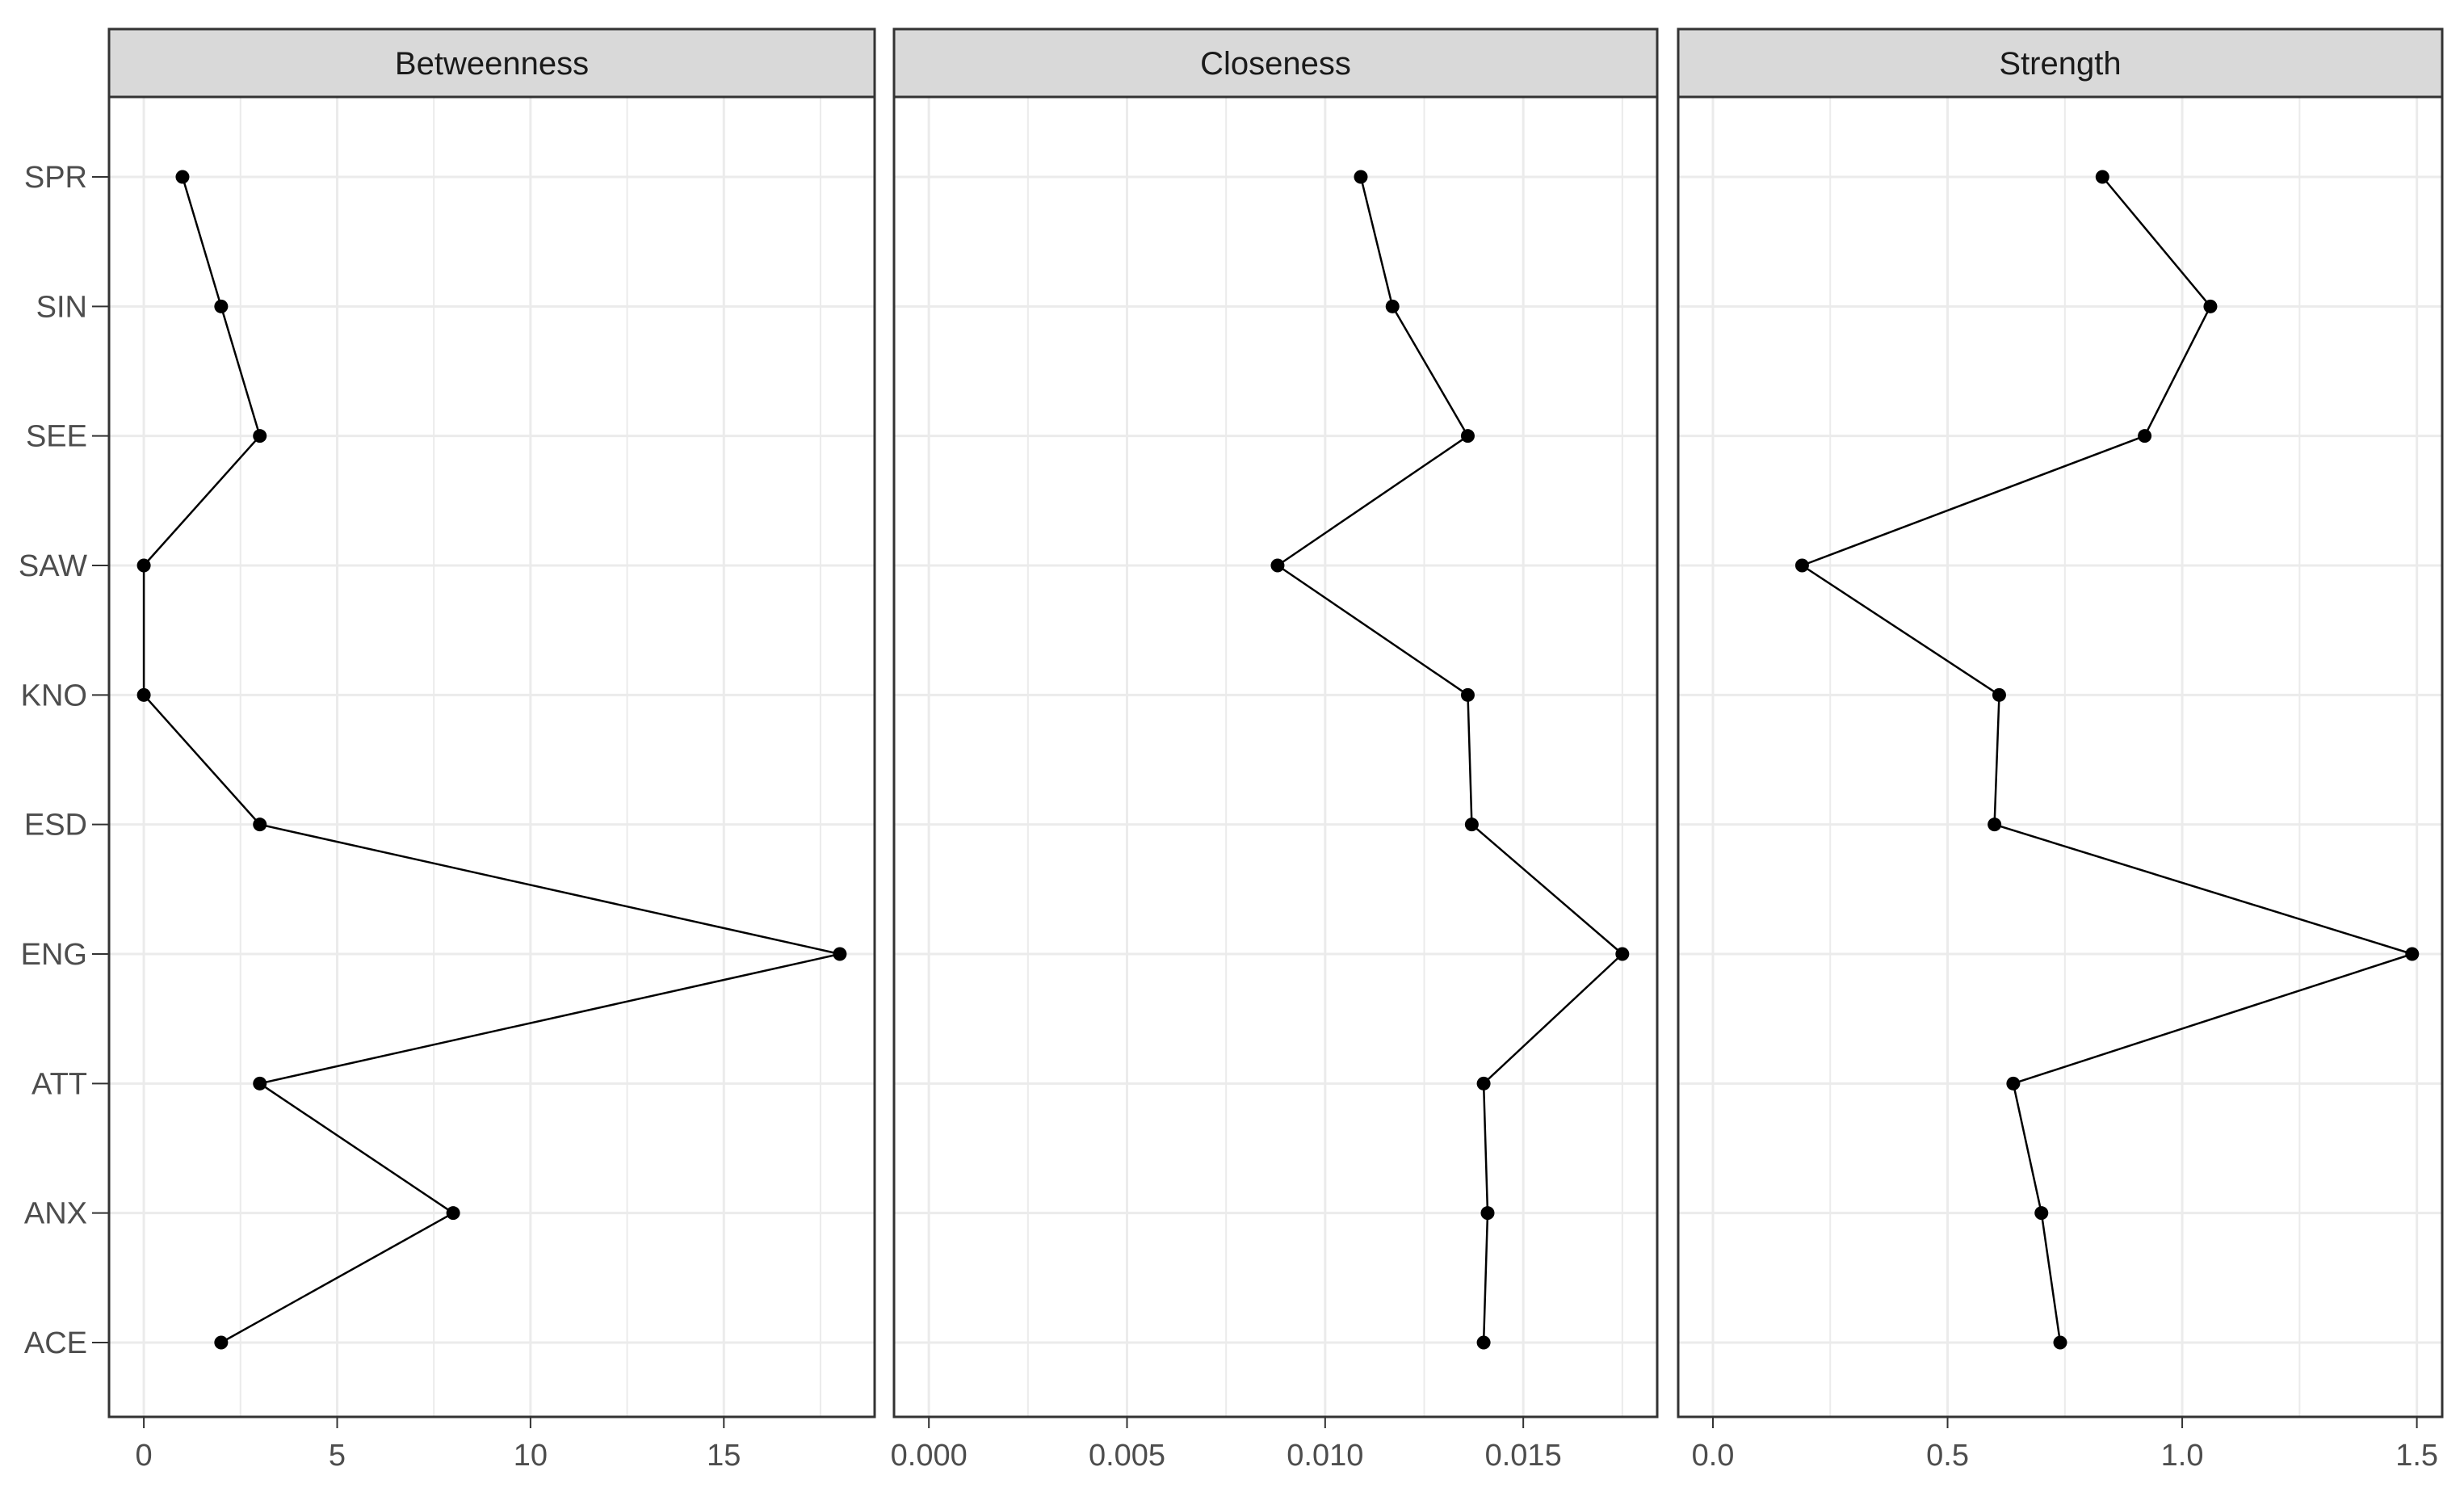 The width and height of the screenshot is (2464, 1492). Describe the element at coordinates (2060, 1343) in the screenshot. I see `data-point-strength-ace` at that location.